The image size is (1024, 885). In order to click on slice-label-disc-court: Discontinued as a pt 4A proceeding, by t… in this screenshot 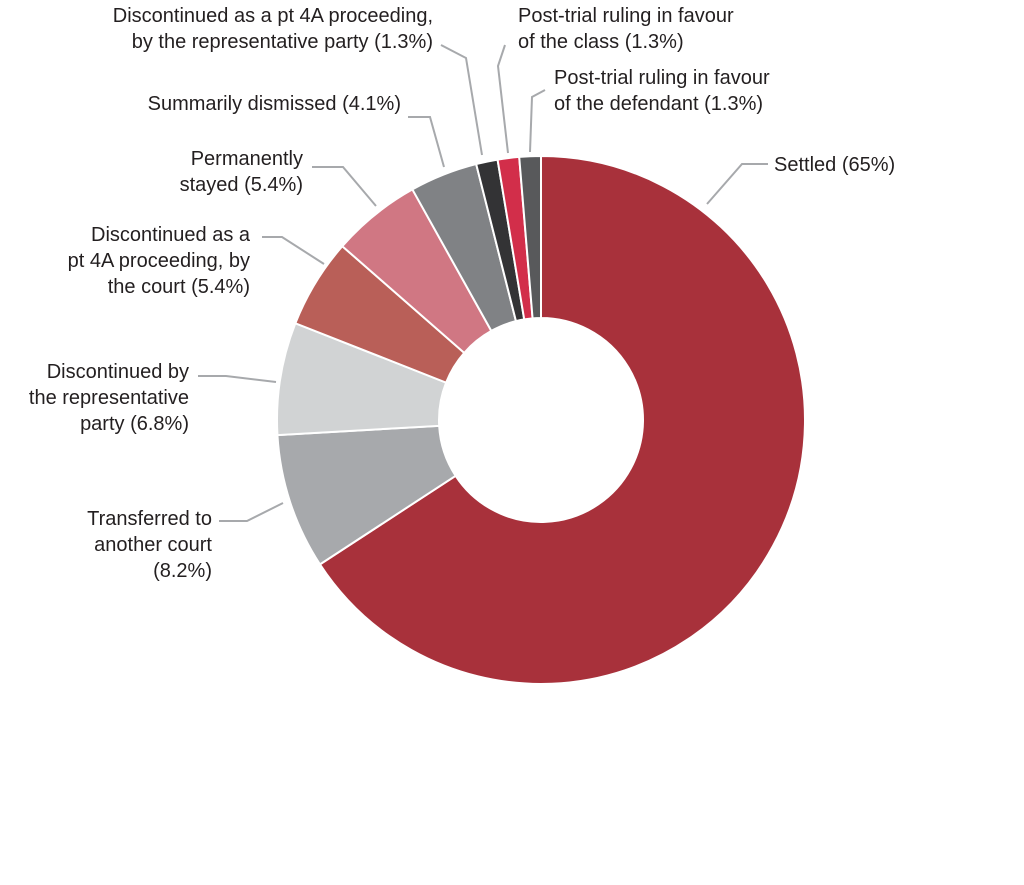, I will do `click(159, 261)`.